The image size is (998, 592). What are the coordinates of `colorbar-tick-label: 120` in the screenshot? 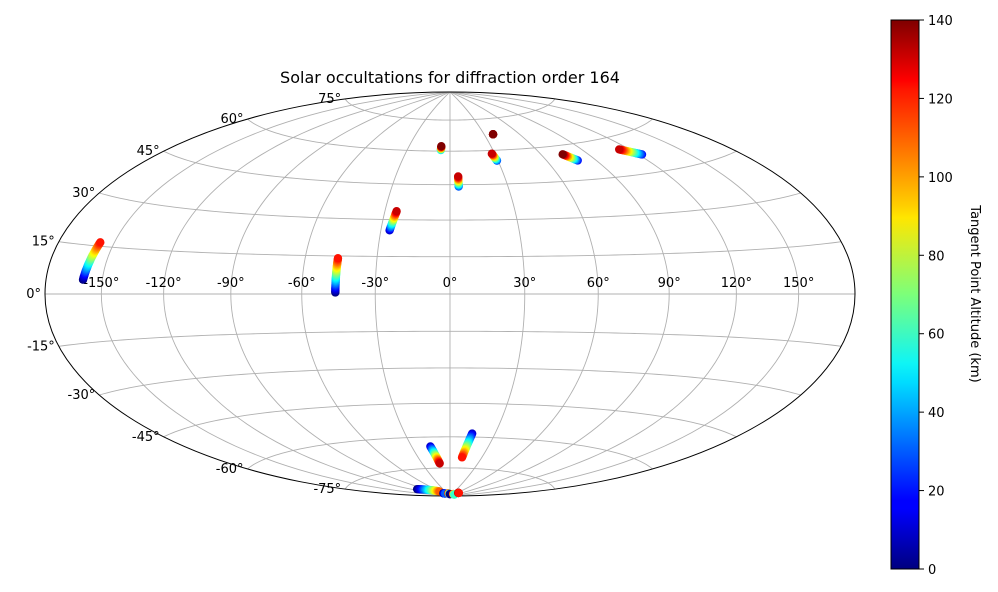 It's located at (940, 99).